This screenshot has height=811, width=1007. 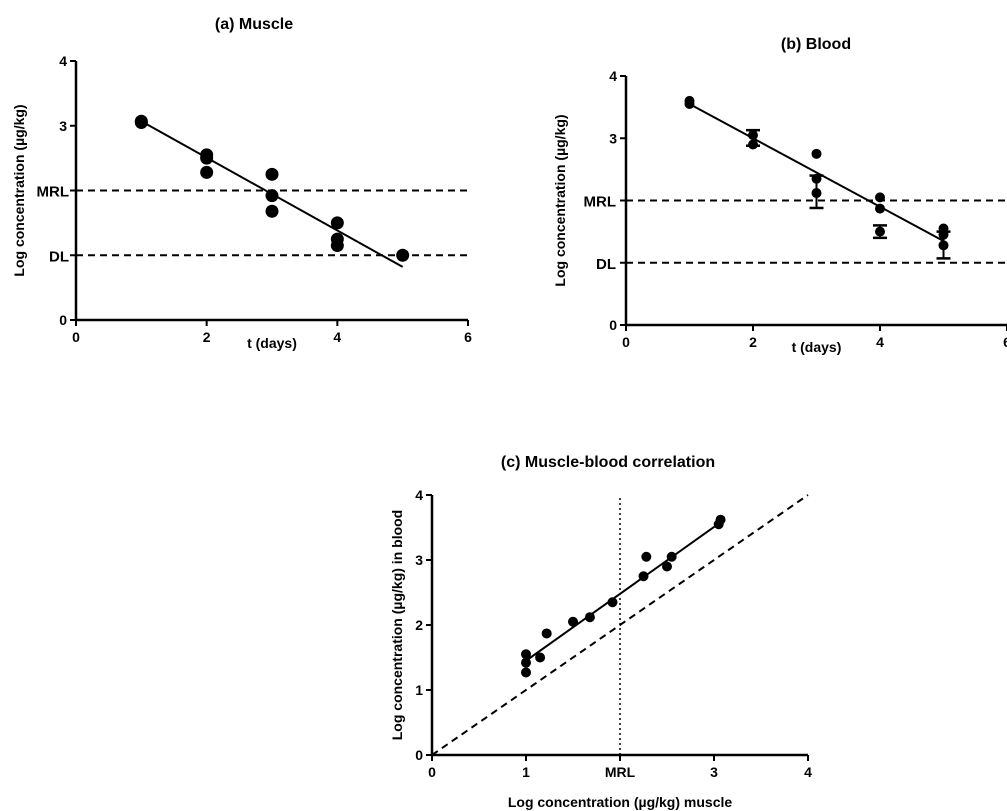 What do you see at coordinates (608, 462) in the screenshot?
I see `chart-title: (c) Muscle-blood correlation` at bounding box center [608, 462].